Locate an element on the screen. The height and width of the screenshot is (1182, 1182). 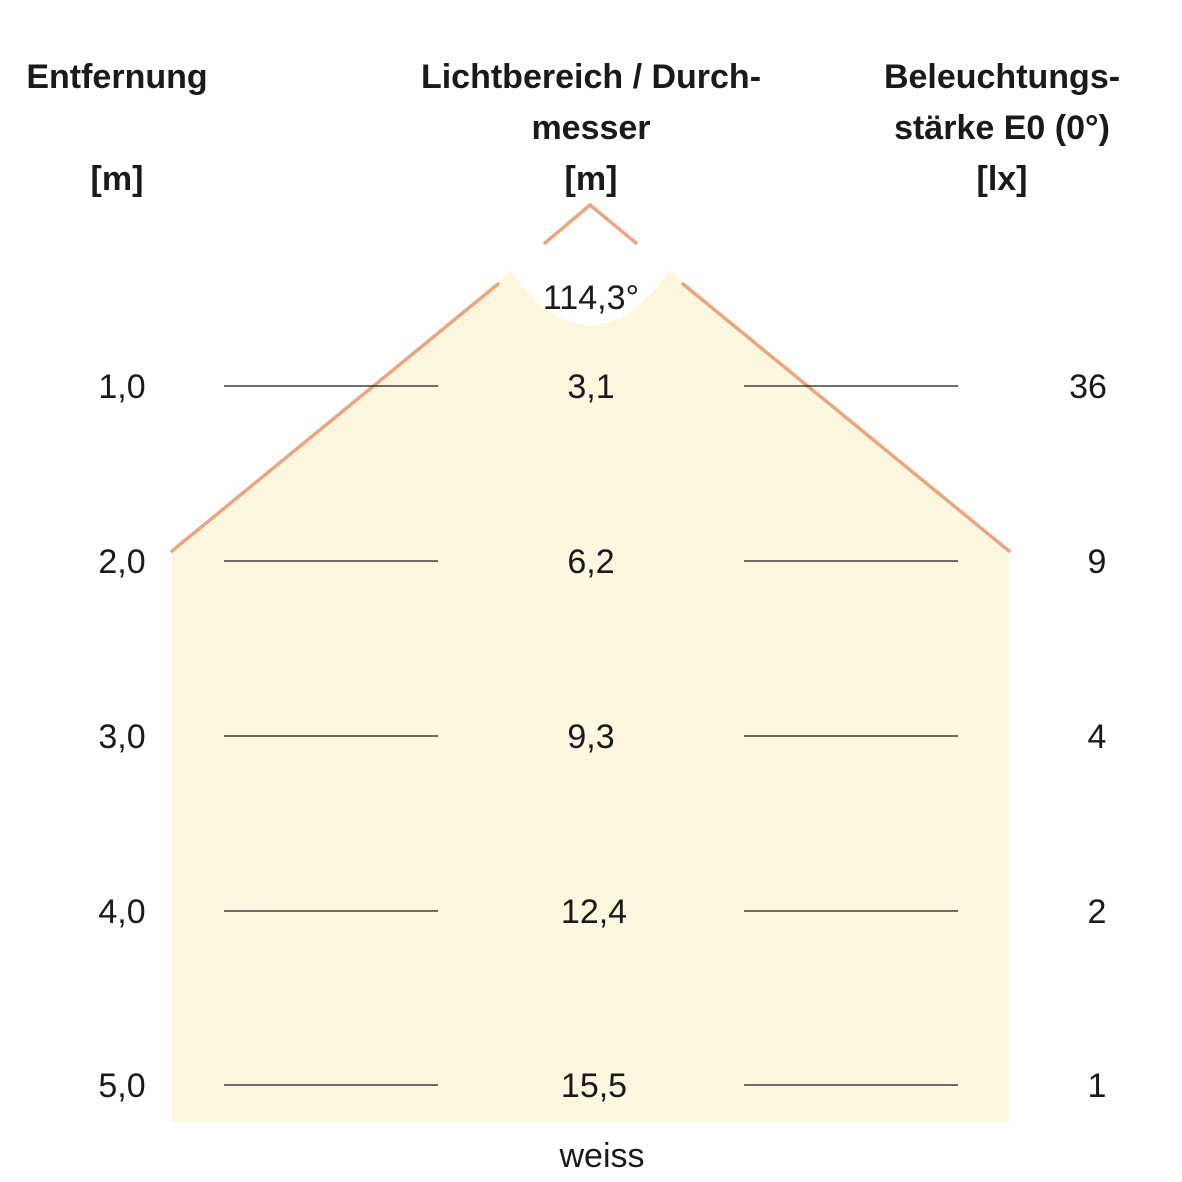
diameter-value: 15,5 is located at coordinates (594, 1086).